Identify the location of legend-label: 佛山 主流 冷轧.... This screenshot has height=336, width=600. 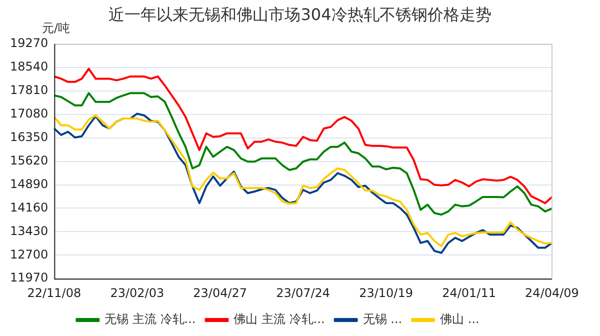
(279, 319).